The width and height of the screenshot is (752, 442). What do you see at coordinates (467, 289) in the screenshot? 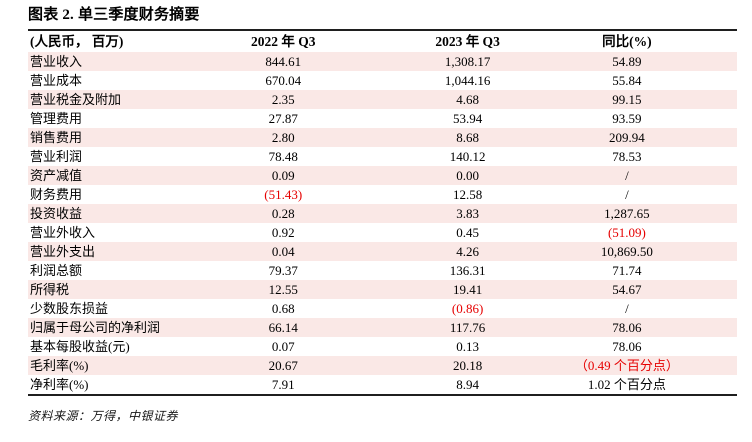
I see `row-value: 19.41` at bounding box center [467, 289].